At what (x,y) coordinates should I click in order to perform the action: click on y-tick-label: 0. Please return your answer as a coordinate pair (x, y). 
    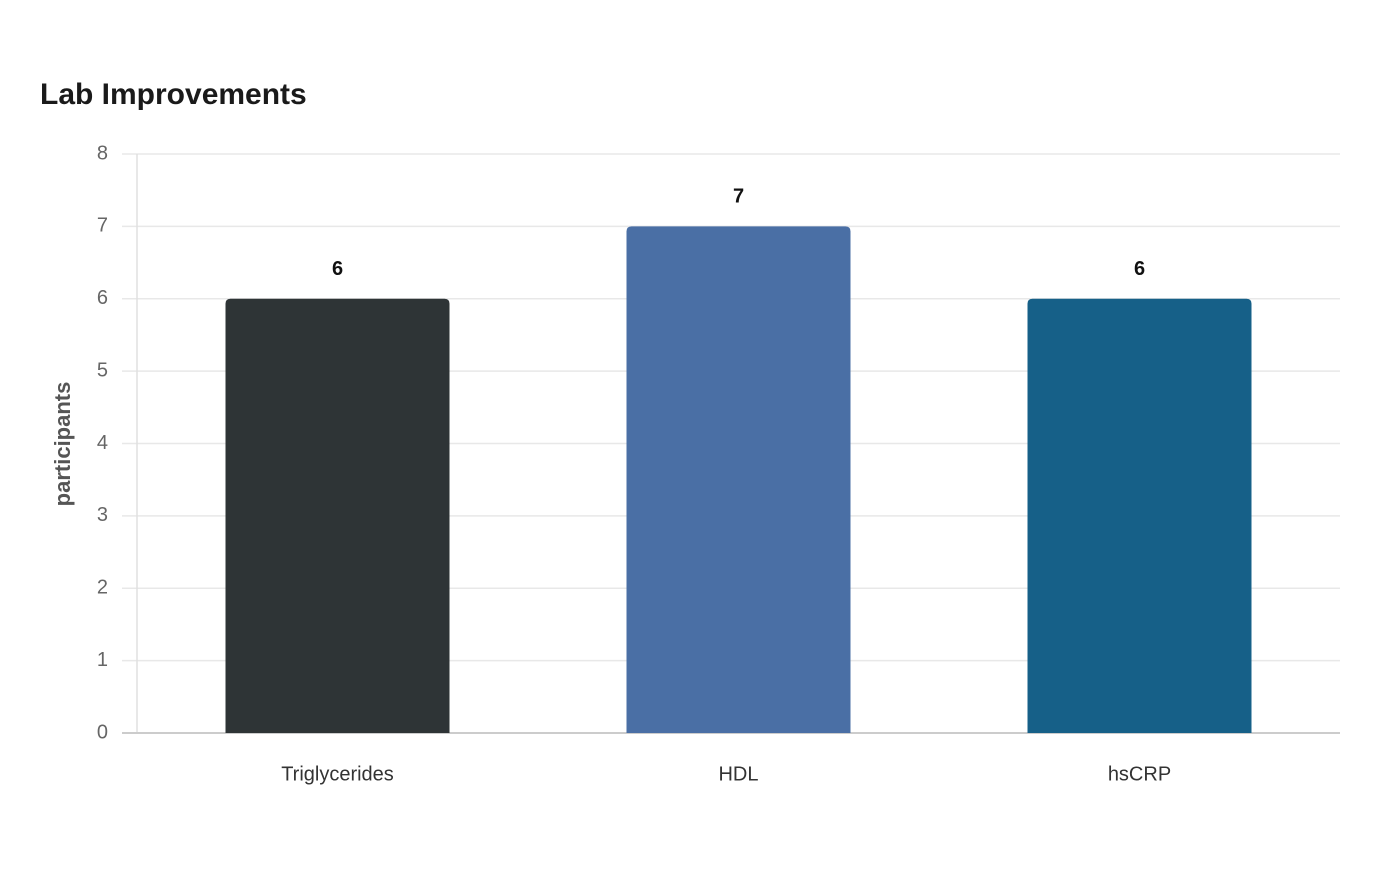
    Looking at the image, I should click on (102, 732).